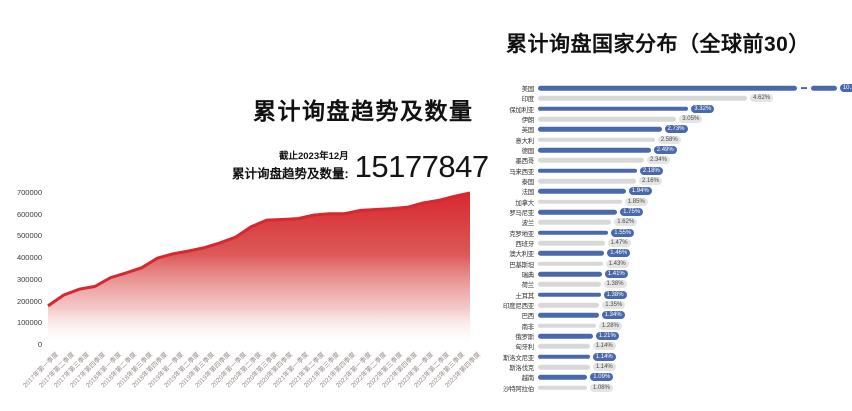 This screenshot has height=411, width=852. Describe the element at coordinates (528, 286) in the screenshot. I see `country-label: 荷兰` at that location.